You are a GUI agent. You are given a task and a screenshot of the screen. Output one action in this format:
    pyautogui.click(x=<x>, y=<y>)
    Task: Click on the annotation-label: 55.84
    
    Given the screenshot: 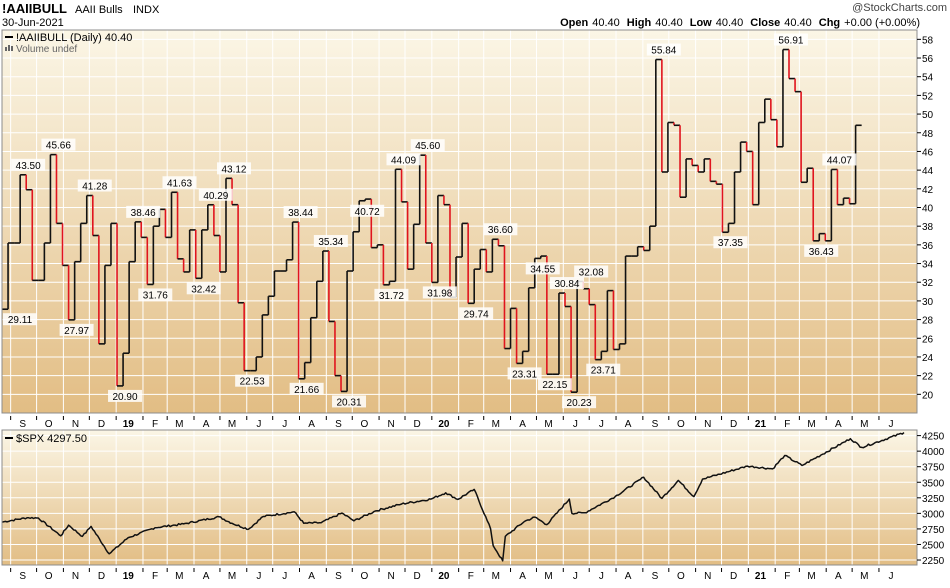 What is the action you would take?
    pyautogui.click(x=663, y=51)
    